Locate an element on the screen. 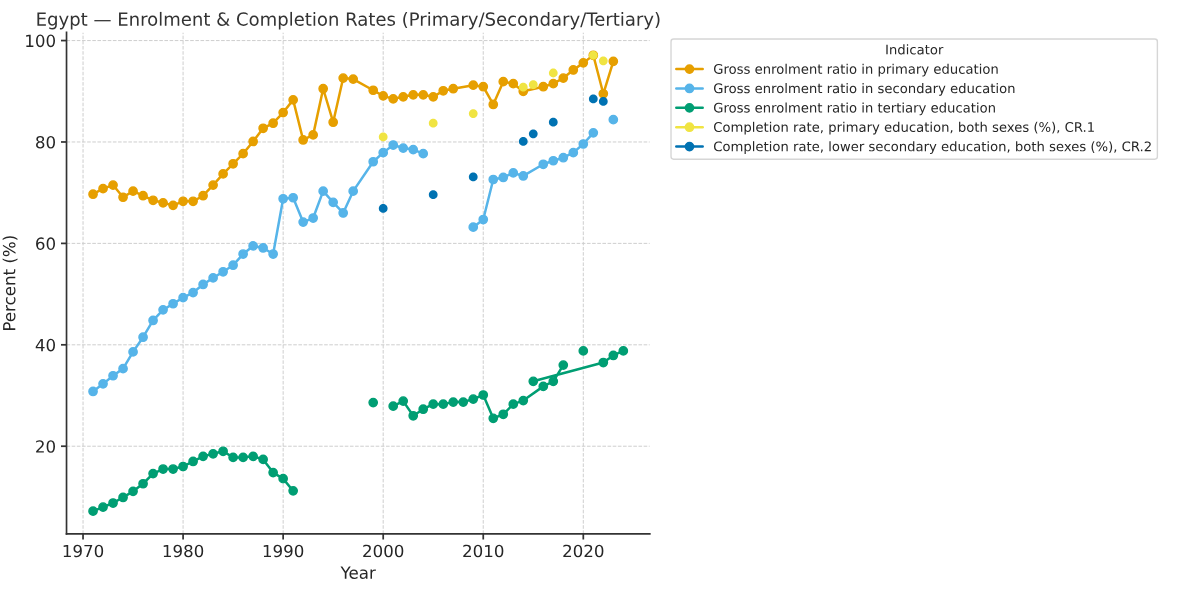 Image resolution: width=1188 pixels, height=590 pixels. y-tick-label: 20 is located at coordinates (45, 446).